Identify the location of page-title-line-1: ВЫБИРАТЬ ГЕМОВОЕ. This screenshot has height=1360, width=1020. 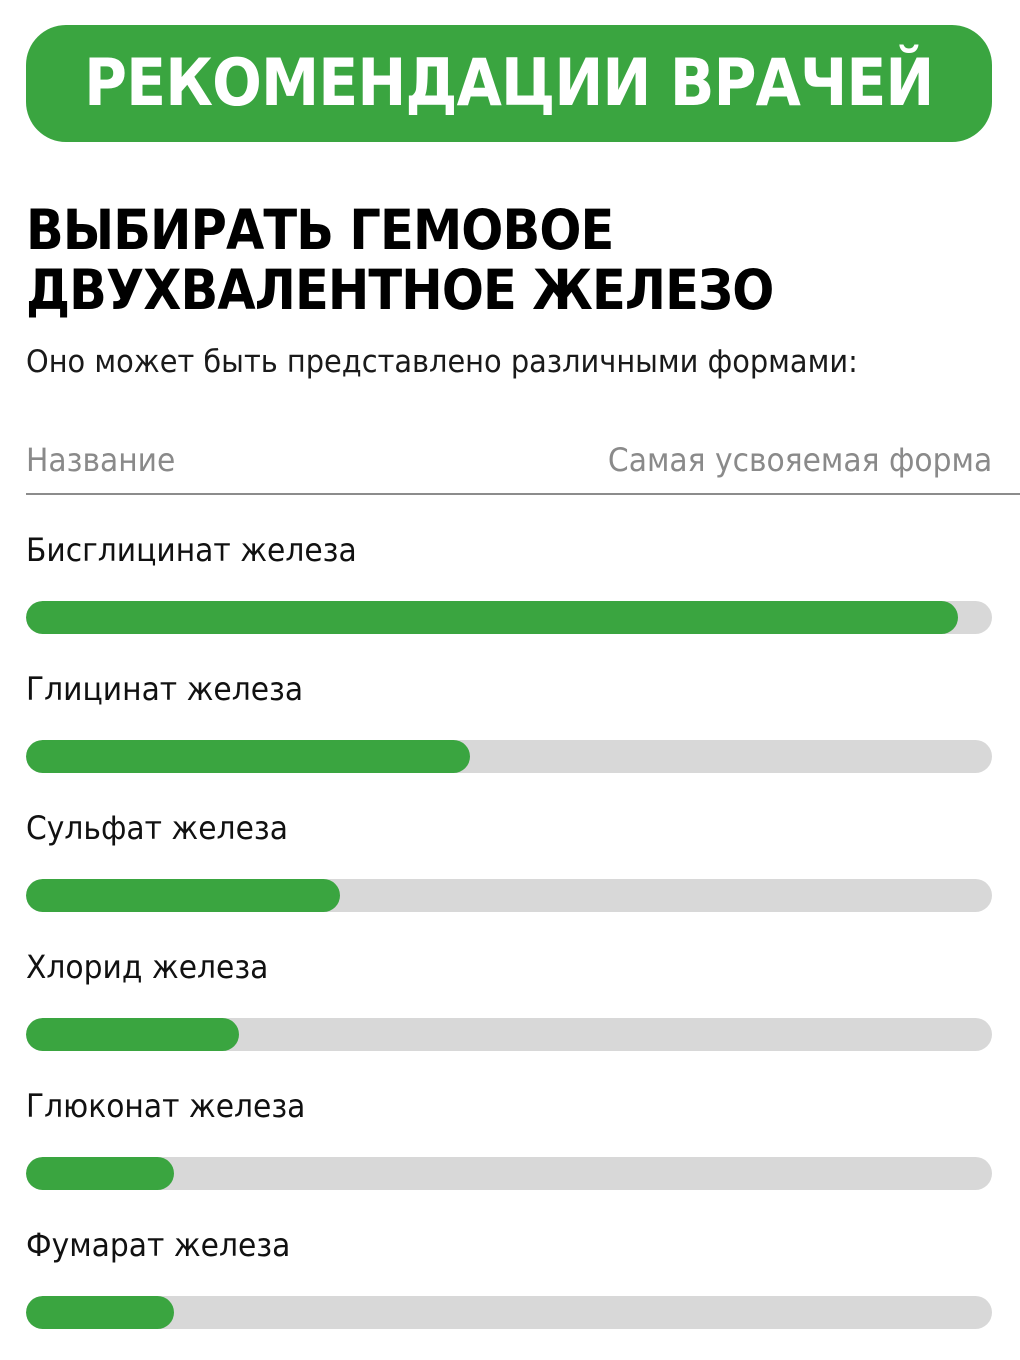
(320, 230).